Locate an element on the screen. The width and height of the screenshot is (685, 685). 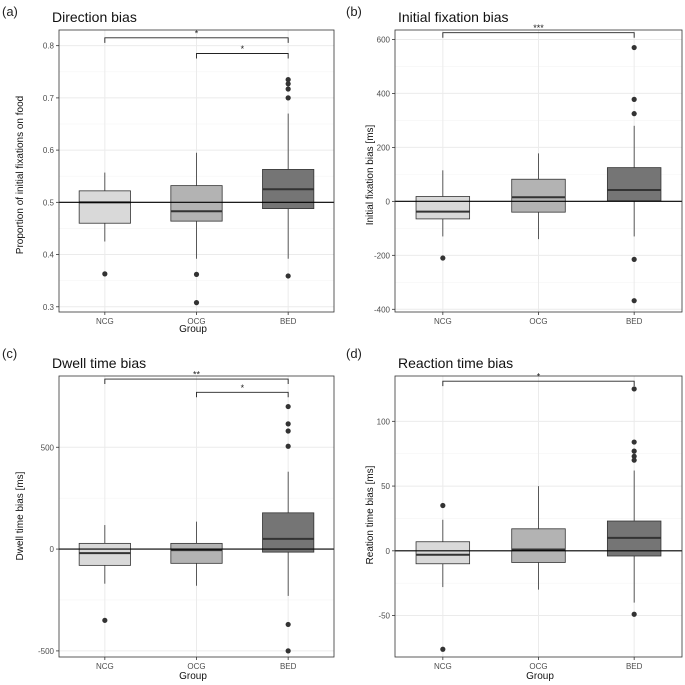
panel-c-box-ocg is located at coordinates (196, 553).